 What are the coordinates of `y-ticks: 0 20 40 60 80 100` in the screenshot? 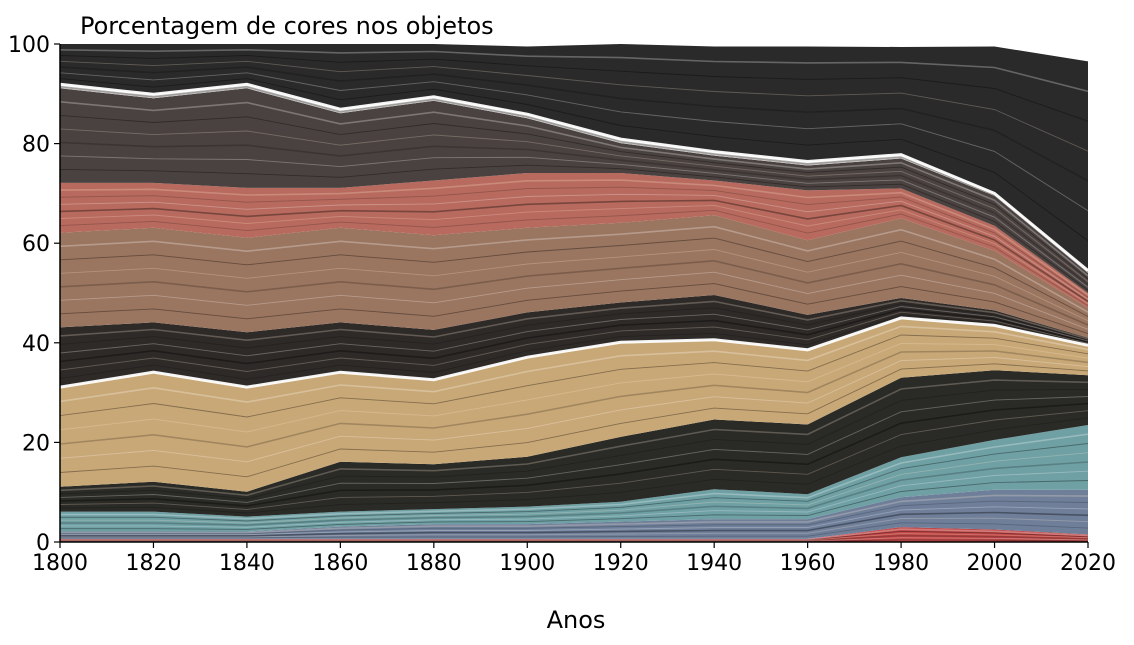 It's located at (34, 294).